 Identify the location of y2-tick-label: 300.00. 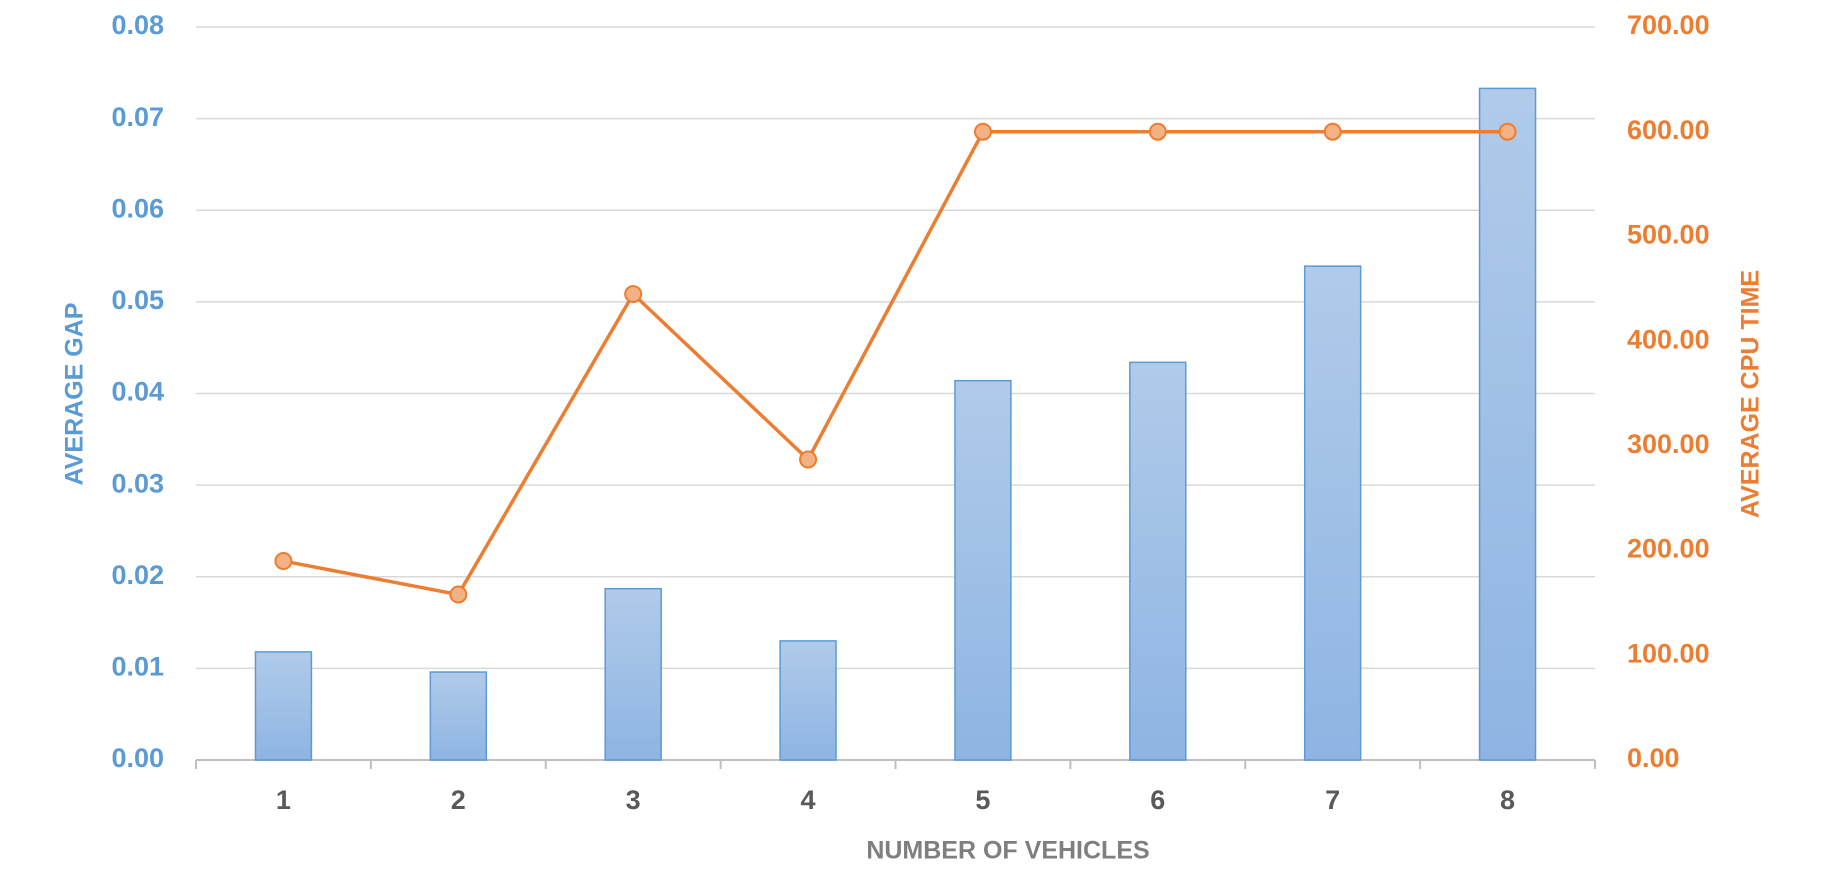
(1668, 444).